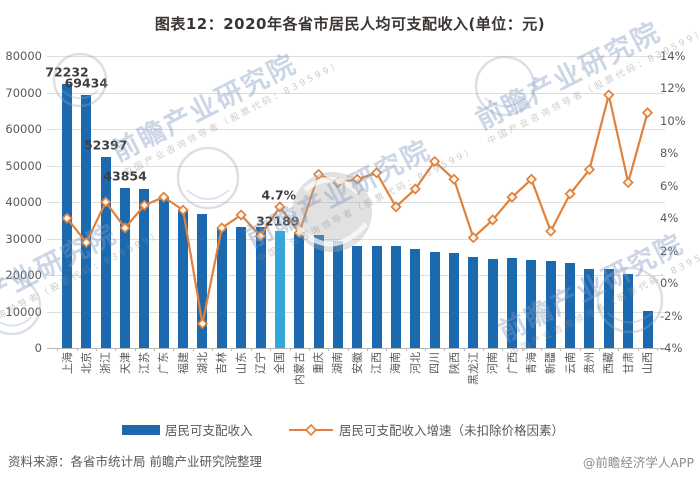 The height and width of the screenshot is (478, 700). Describe the element at coordinates (452, 430) in the screenshot. I see `legend-growth-label: 居民可支配收入增速（未扣除价格因素）` at that location.